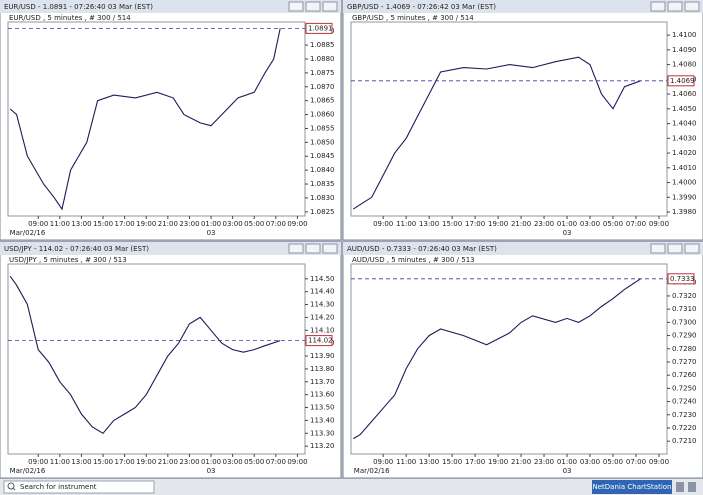 This screenshot has width=703, height=495. I want to click on y-tick-label: 0.7270, so click(684, 362).